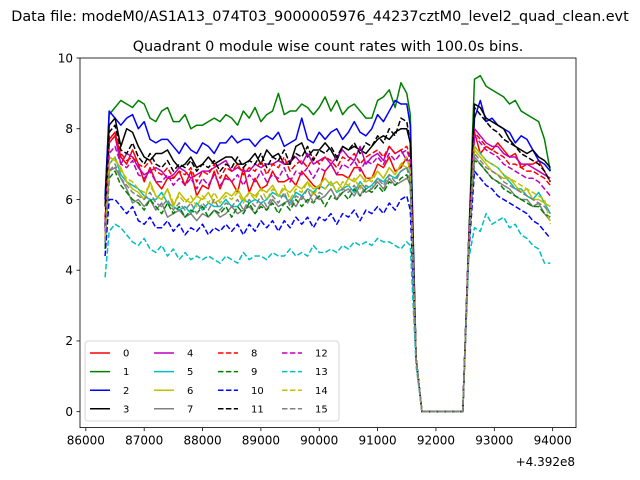  What do you see at coordinates (321, 409) in the screenshot?
I see `legend-label-15: 15` at bounding box center [321, 409].